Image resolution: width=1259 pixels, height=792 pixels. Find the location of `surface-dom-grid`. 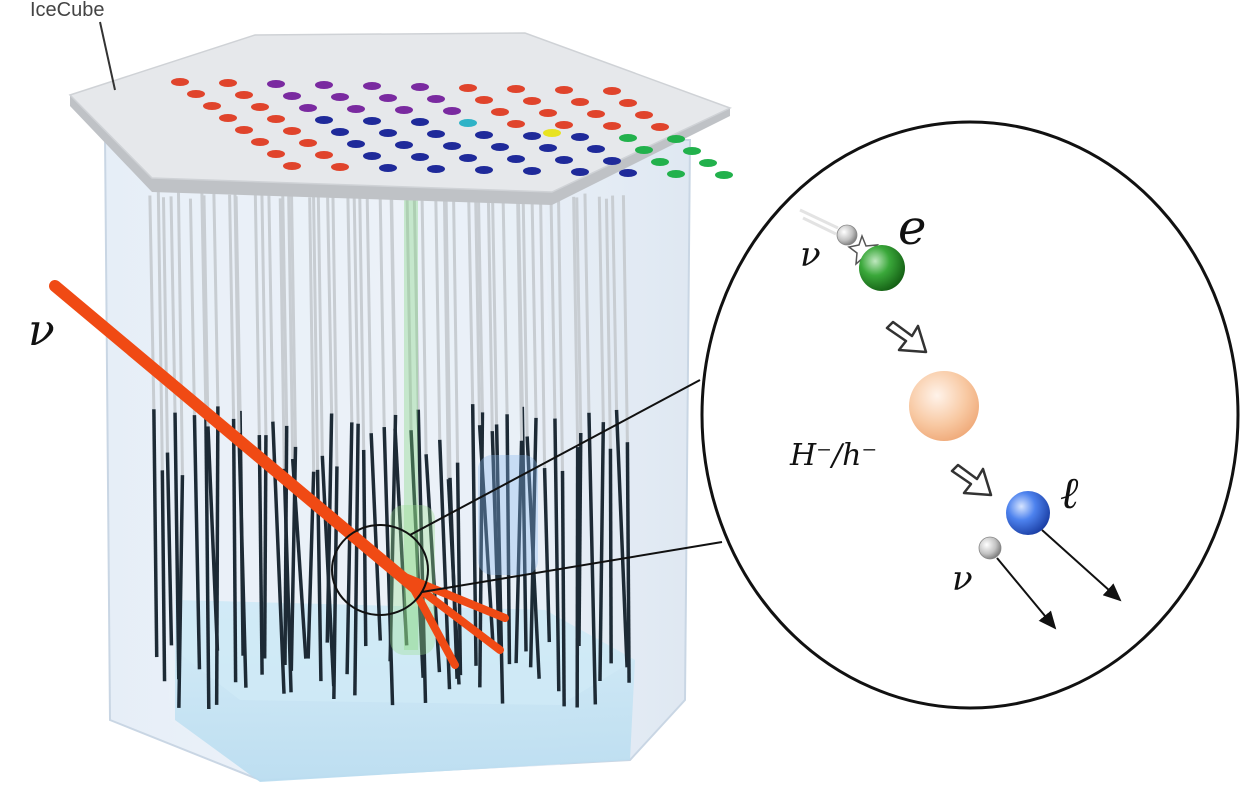

surface-dom-grid is located at coordinates (452, 128).